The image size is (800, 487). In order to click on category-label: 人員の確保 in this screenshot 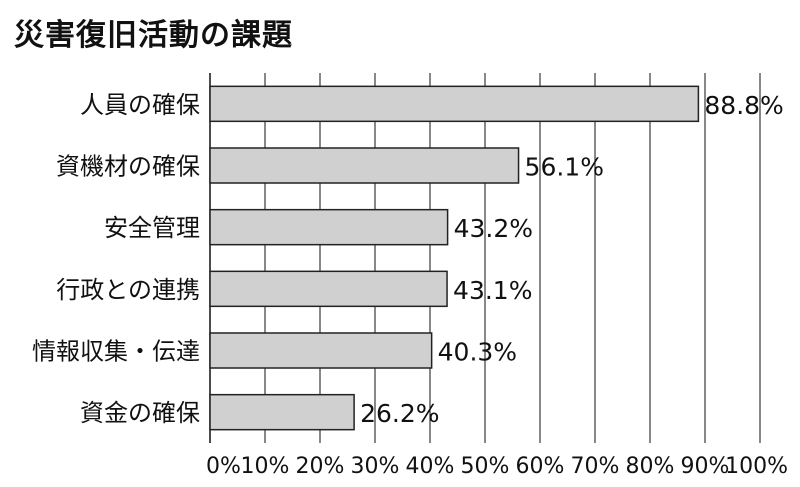, I will do `click(140, 105)`.